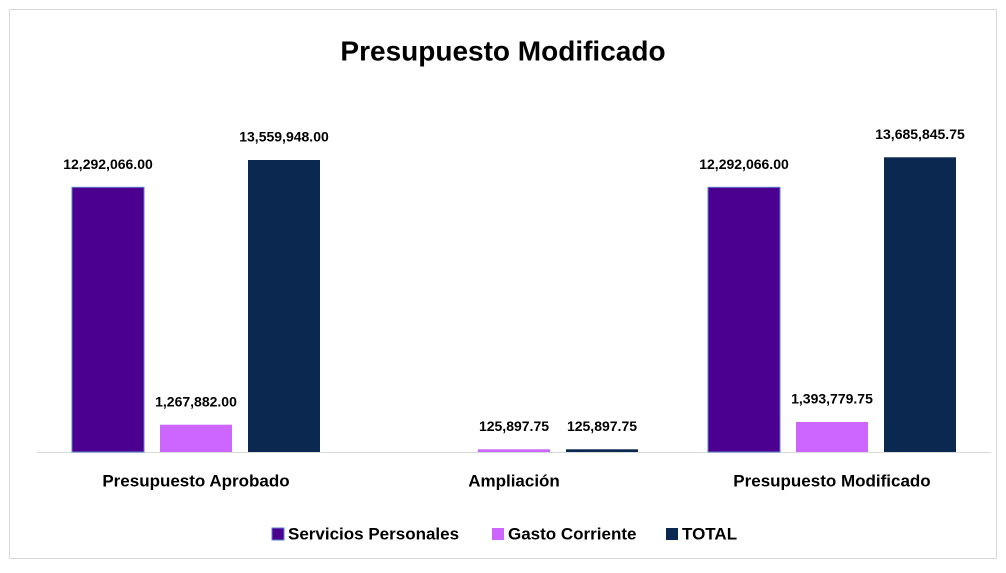 Image resolution: width=1006 pixels, height=573 pixels. Describe the element at coordinates (832, 399) in the screenshot. I see `data-label: 1,393,779.75` at that location.